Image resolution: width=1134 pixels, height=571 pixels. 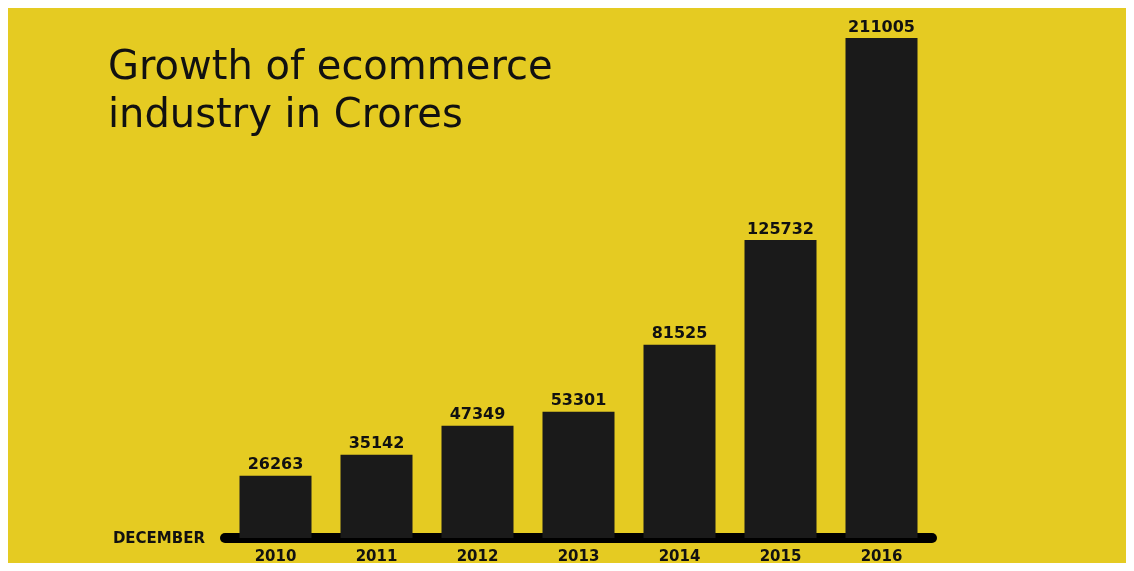 I want to click on data-label: 53301, so click(x=578, y=400).